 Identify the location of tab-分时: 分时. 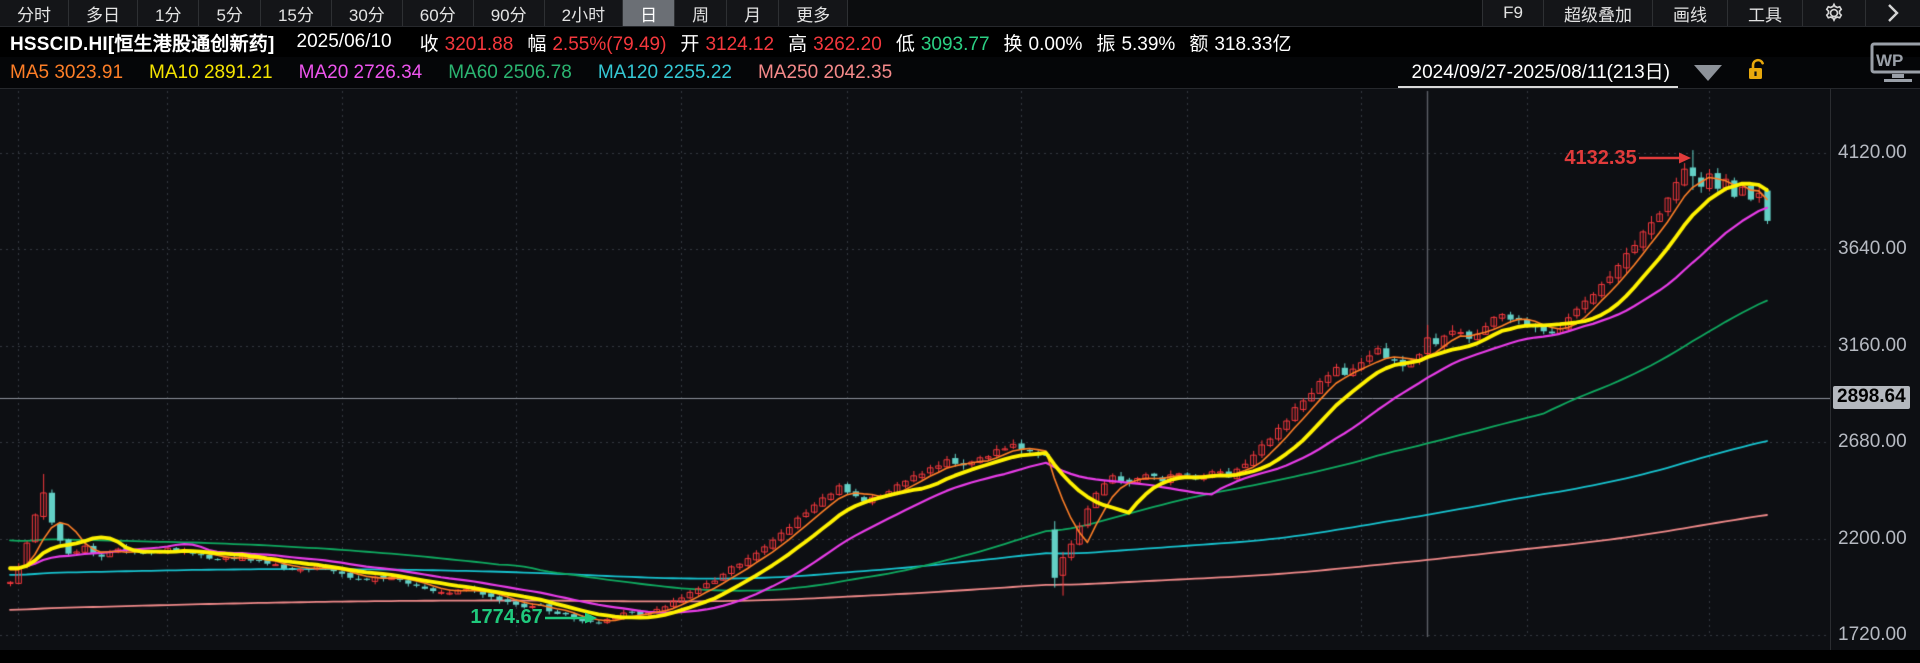
(34, 13).